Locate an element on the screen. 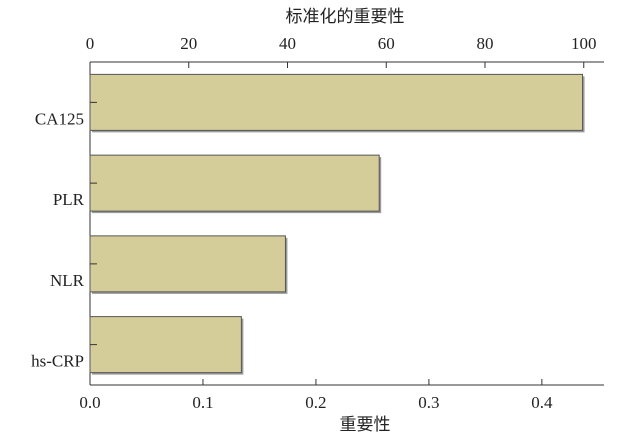 Image resolution: width=635 pixels, height=445 pixels. x-tick-label: 0.1 is located at coordinates (202, 402).